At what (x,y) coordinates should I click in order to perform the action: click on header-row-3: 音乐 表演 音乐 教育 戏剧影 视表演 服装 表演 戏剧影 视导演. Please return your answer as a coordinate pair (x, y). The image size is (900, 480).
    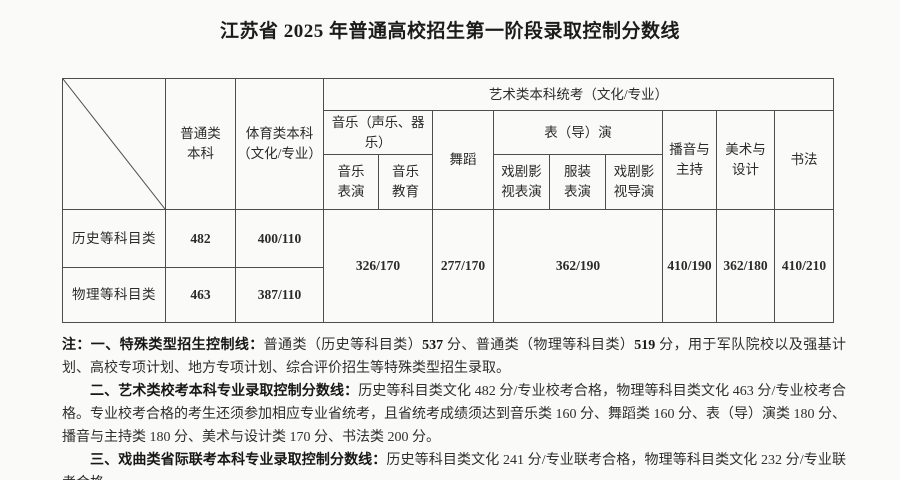
    Looking at the image, I should click on (448, 182).